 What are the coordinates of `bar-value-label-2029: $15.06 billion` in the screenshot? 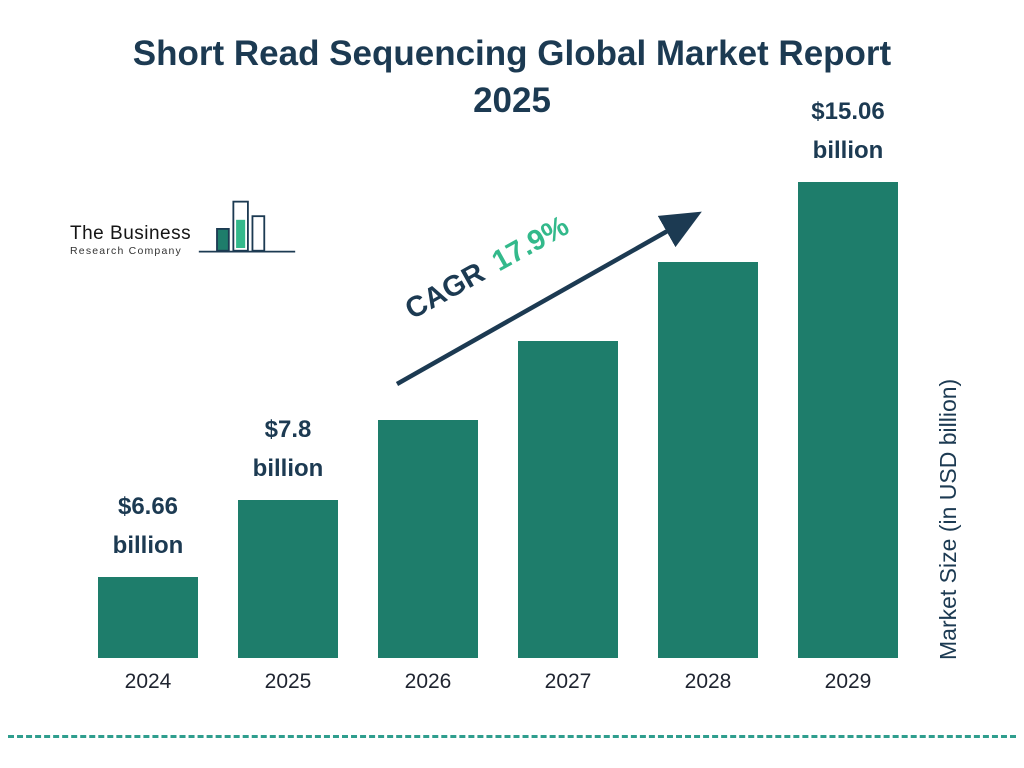 It's located at (848, 131).